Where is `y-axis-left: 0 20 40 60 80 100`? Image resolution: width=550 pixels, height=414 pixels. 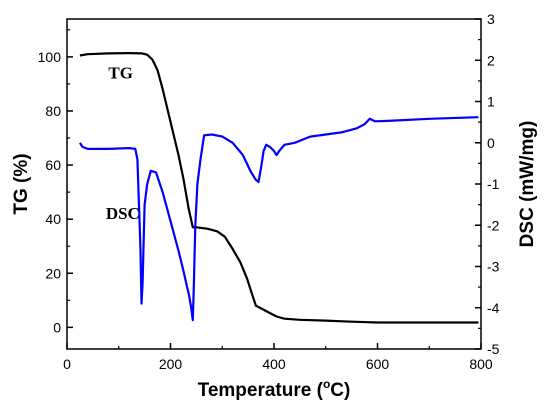
y-axis-left: 0 20 40 60 80 100 is located at coordinates (55, 182).